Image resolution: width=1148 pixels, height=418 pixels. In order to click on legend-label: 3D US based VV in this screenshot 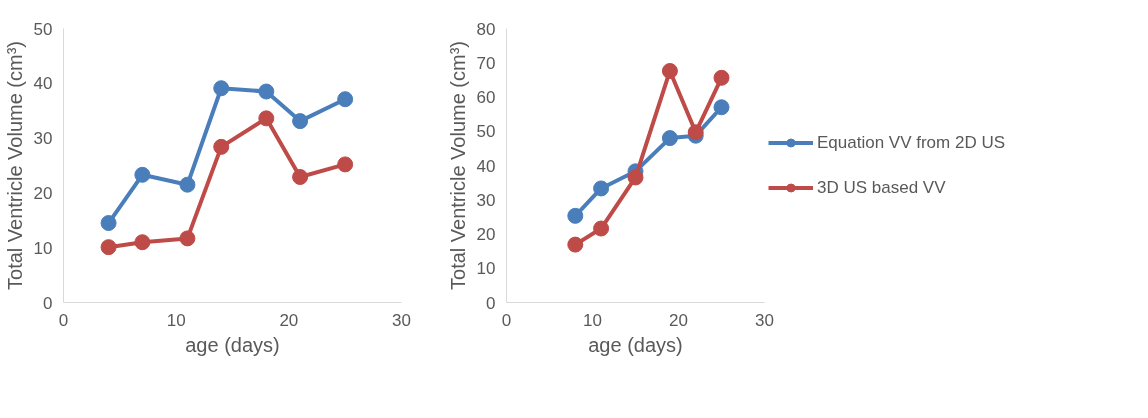, I will do `click(881, 187)`.